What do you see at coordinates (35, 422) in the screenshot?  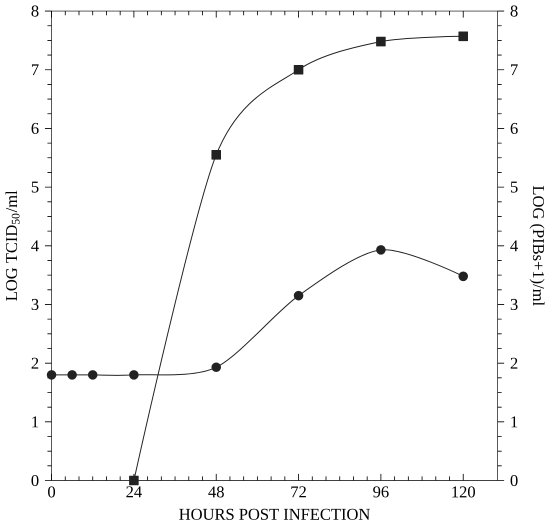 I see `y-tick-label: 1` at bounding box center [35, 422].